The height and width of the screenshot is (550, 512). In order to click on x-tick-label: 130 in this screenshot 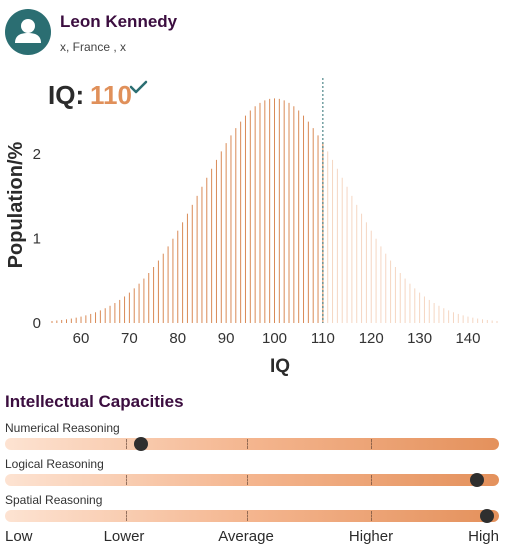, I will do `click(419, 338)`.